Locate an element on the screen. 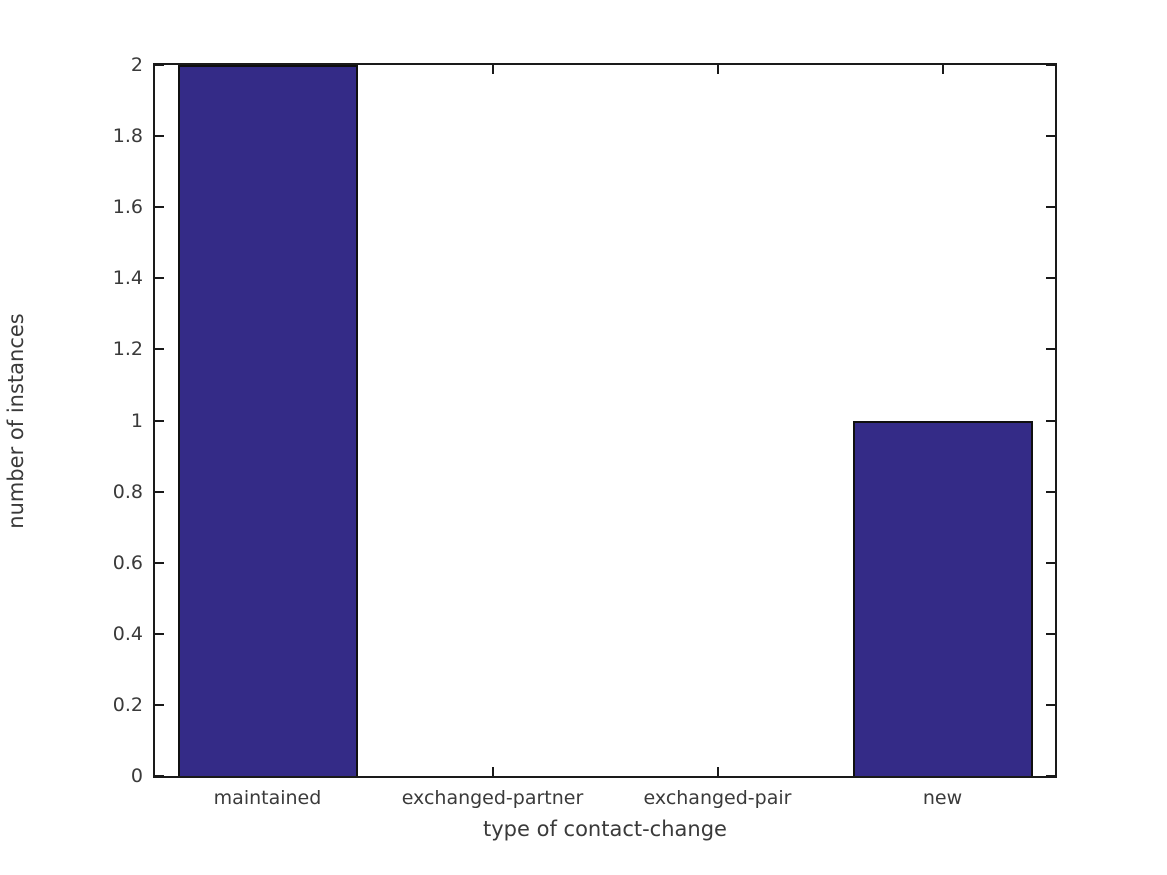 The height and width of the screenshot is (875, 1167). y-tick-label: 1.4 is located at coordinates (127, 278).